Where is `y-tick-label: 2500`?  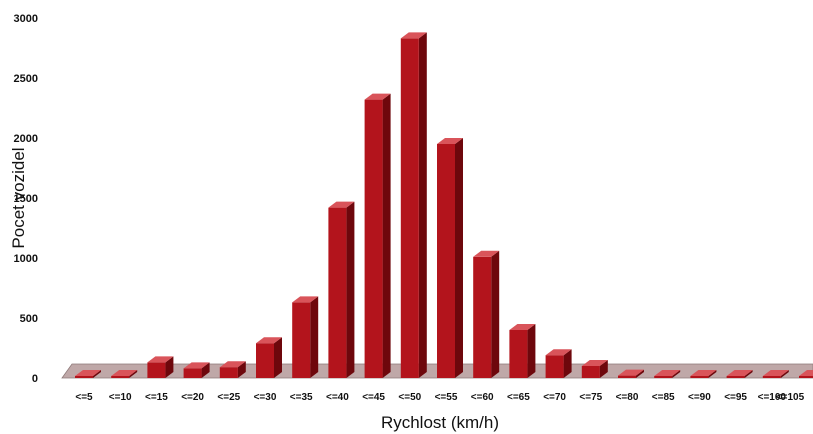
y-tick-label: 2500 is located at coordinates (26, 79).